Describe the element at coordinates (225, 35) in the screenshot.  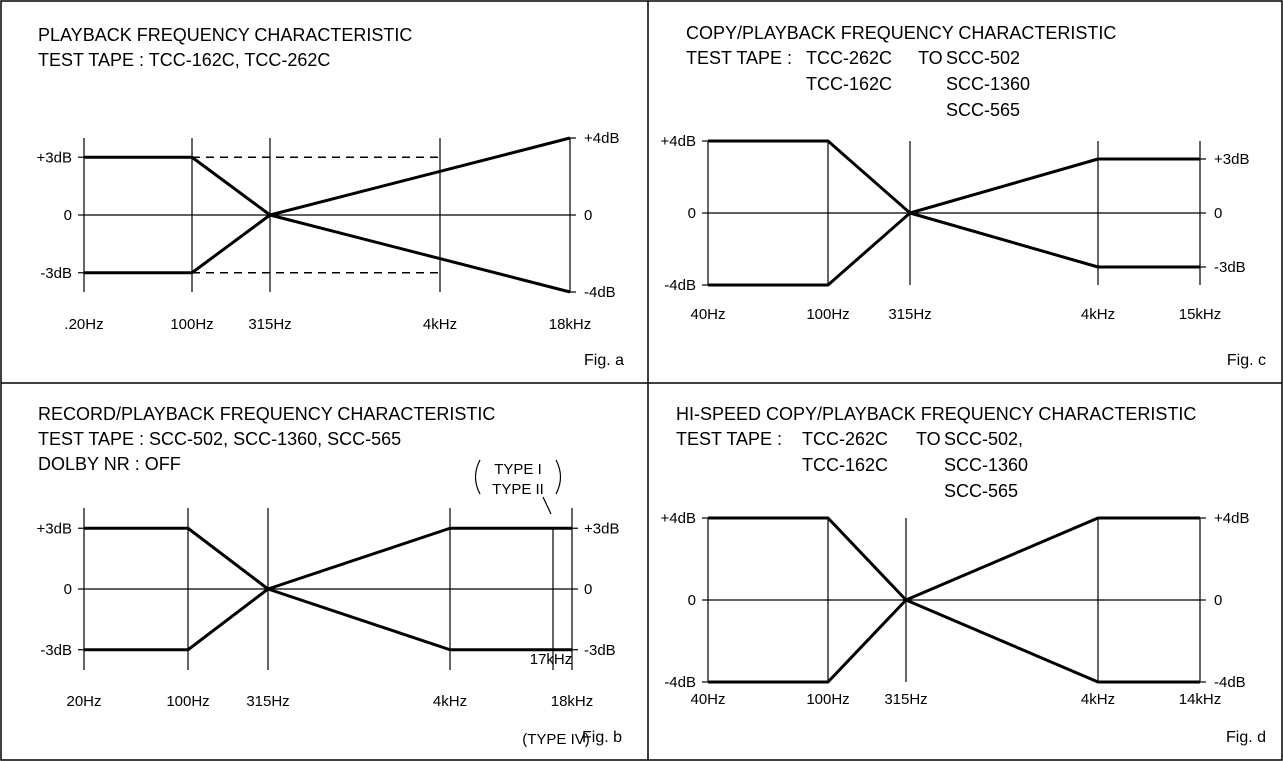
I see `panel-a-title-line-1: PLAYBACK FREQUENCY CHARACTERISTIC` at that location.